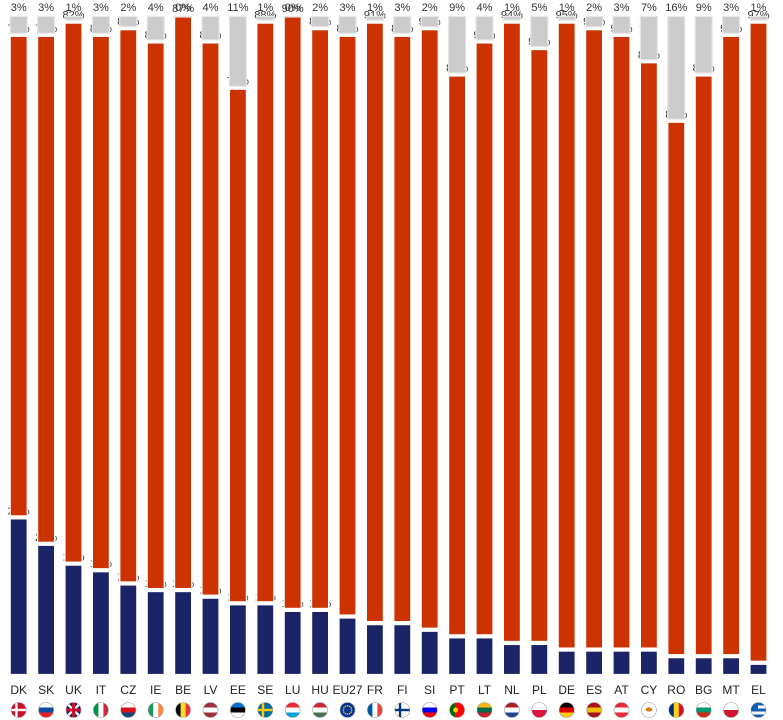 This screenshot has height=720, width=783. Describe the element at coordinates (402, 650) in the screenshot. I see `blue-segment-fi` at that location.